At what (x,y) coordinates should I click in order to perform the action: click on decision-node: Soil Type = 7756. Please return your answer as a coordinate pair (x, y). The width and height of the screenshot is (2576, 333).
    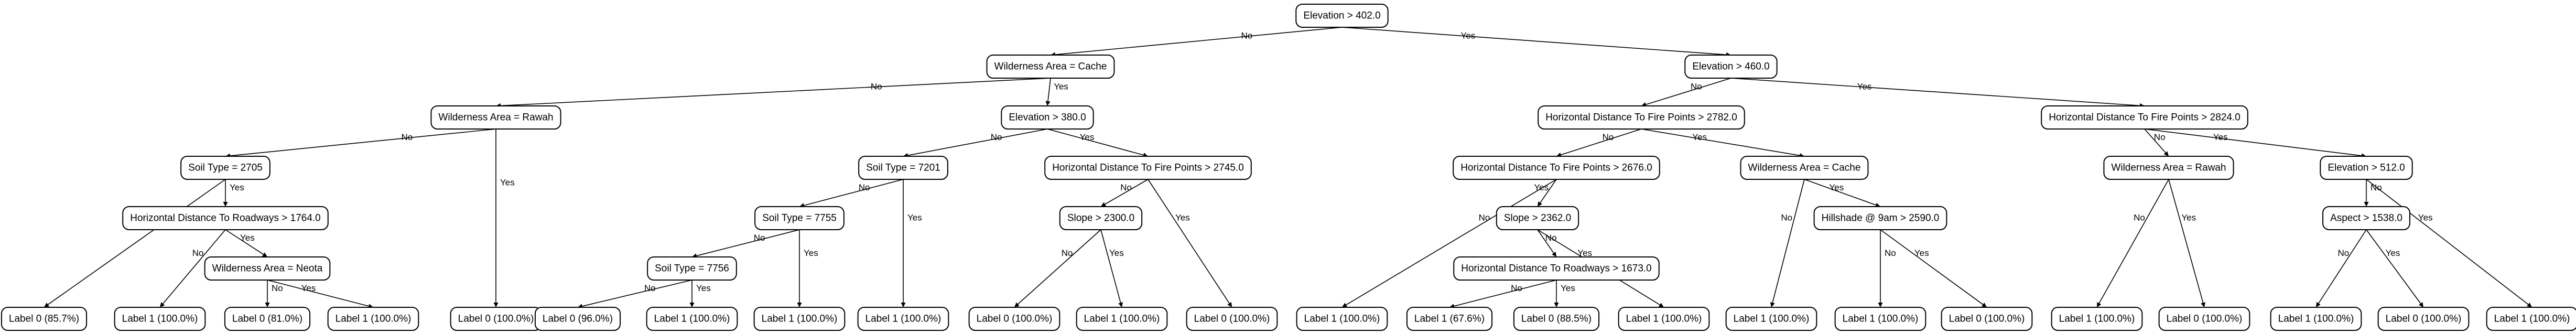
    Looking at the image, I should click on (692, 268).